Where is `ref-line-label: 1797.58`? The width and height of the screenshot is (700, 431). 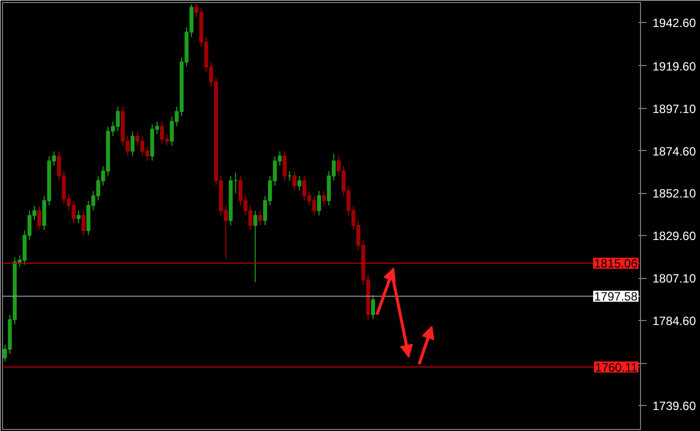
ref-line-label: 1797.58 is located at coordinates (616, 297).